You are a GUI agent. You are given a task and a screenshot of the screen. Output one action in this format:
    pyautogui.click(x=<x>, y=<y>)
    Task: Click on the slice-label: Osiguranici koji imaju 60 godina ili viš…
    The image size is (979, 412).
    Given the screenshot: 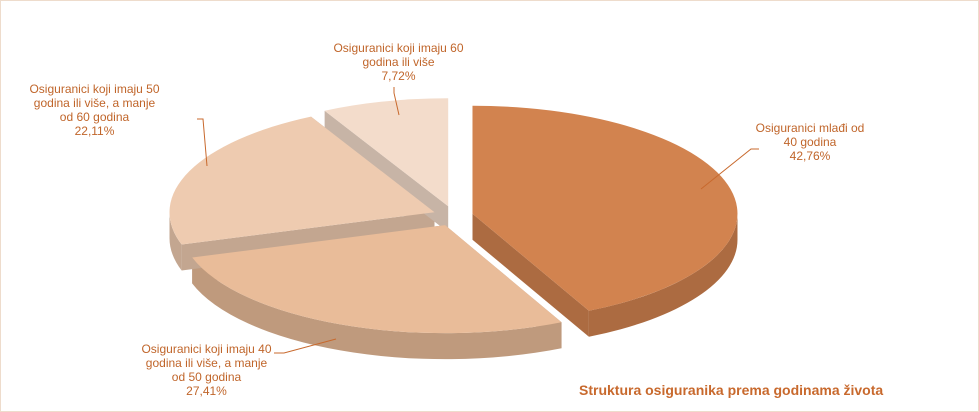 What is the action you would take?
    pyautogui.click(x=398, y=62)
    